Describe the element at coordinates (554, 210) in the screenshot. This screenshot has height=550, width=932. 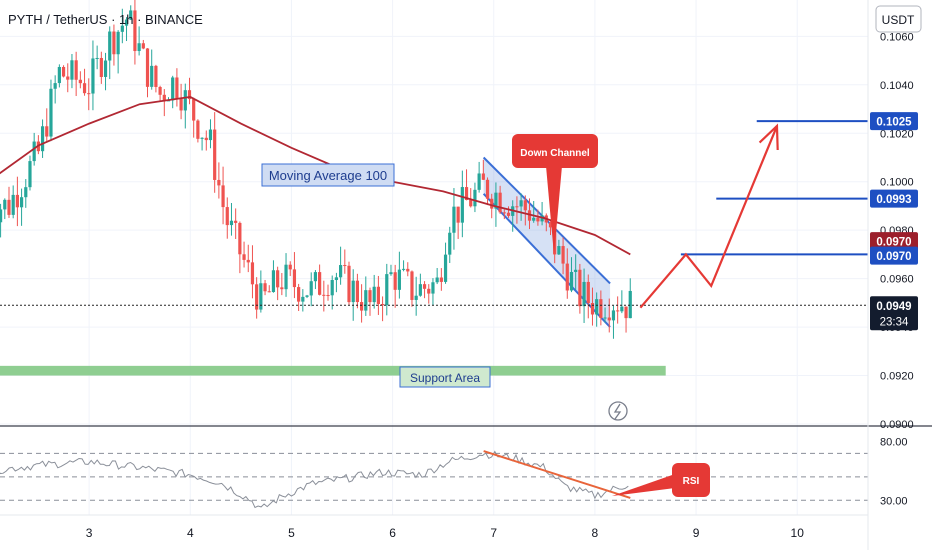
I see `down-channel-callout-pointer` at that location.